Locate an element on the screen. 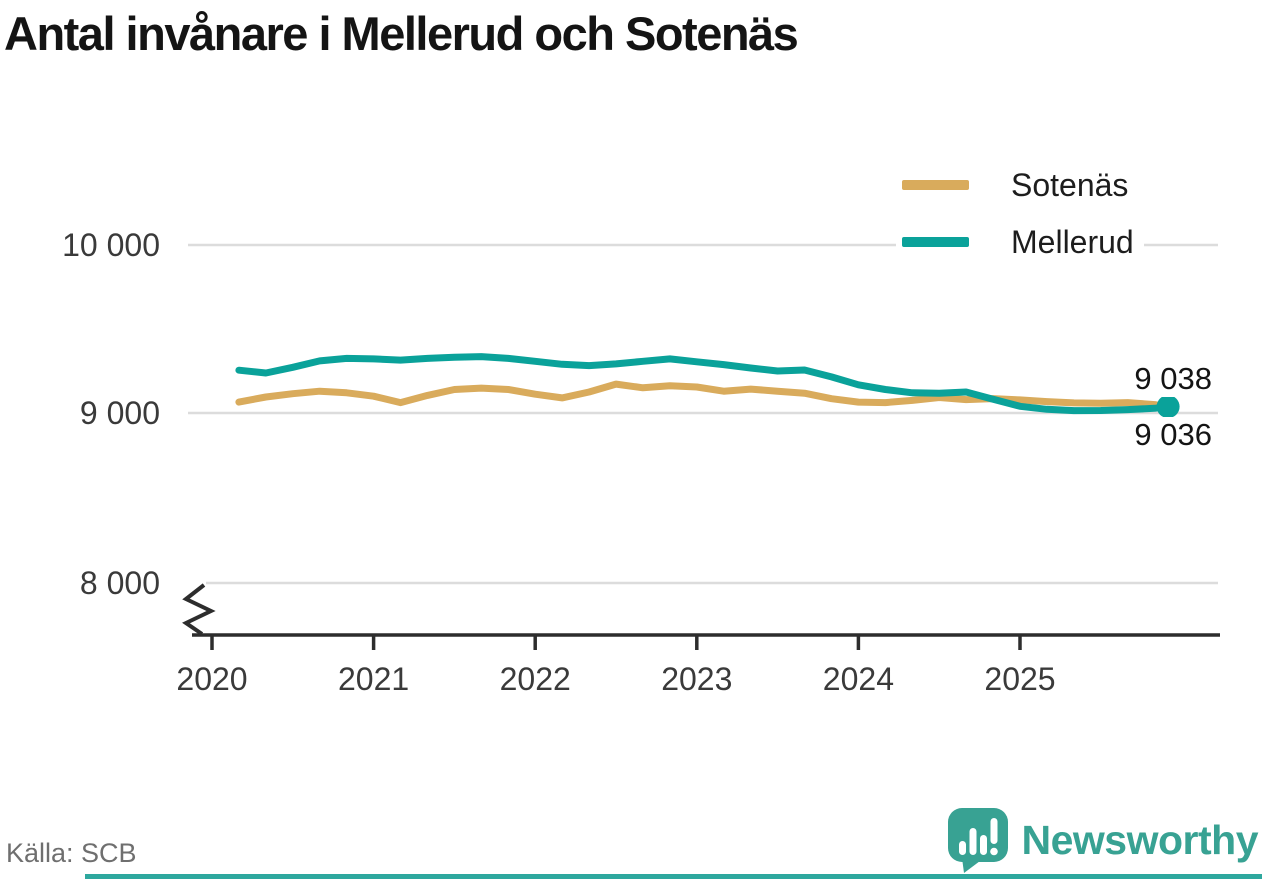 The image size is (1262, 879). sotenas-swatch-icon is located at coordinates (935, 184).